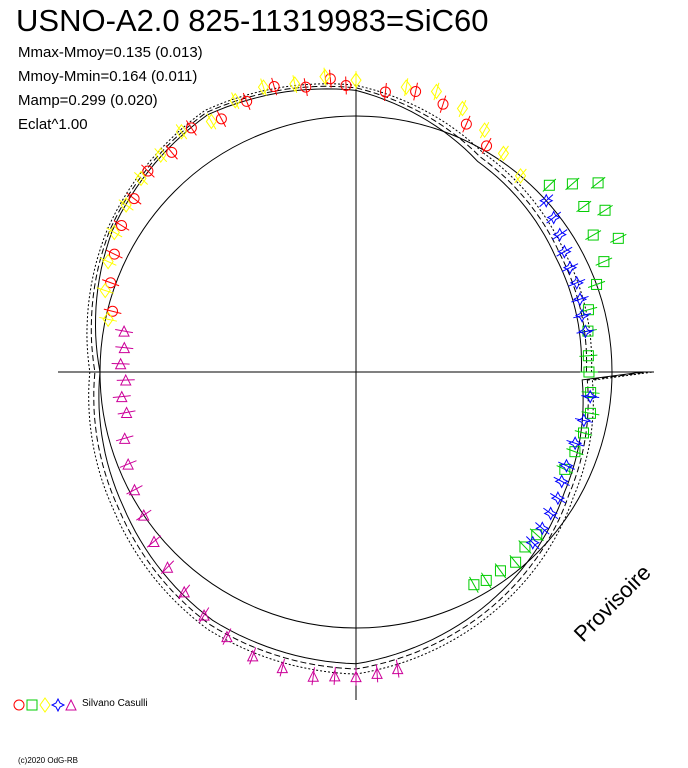  What do you see at coordinates (252, 20) in the screenshot?
I see `chart-title: USNO-A2.0 825-11319983=SiC60` at bounding box center [252, 20].